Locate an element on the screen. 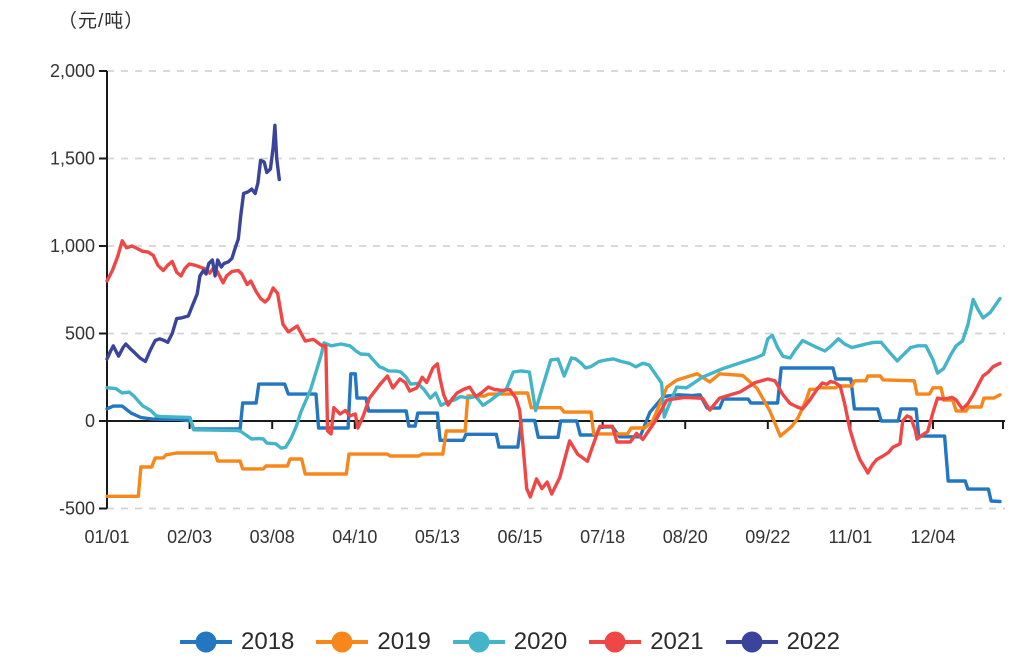 This screenshot has height=666, width=1020. x-tick-label: 03/08 is located at coordinates (272, 537).